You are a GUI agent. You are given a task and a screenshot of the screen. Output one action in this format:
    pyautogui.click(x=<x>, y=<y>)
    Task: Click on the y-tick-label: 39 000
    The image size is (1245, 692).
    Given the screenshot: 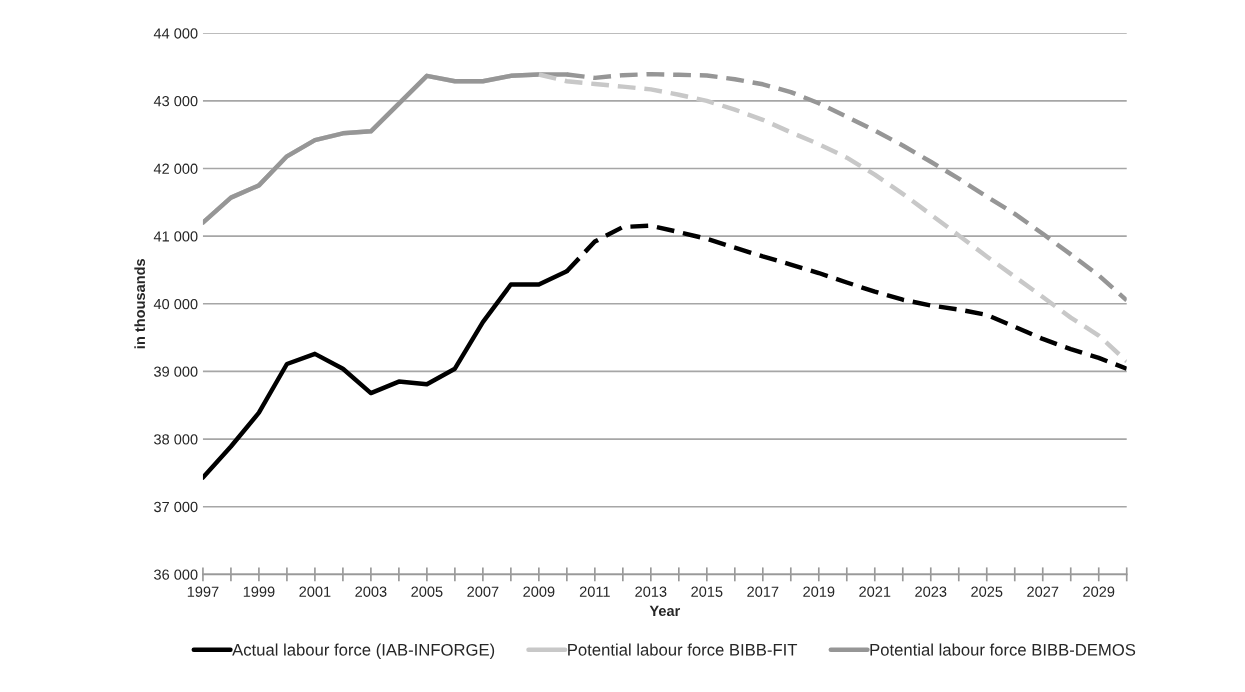 What is the action you would take?
    pyautogui.click(x=176, y=371)
    